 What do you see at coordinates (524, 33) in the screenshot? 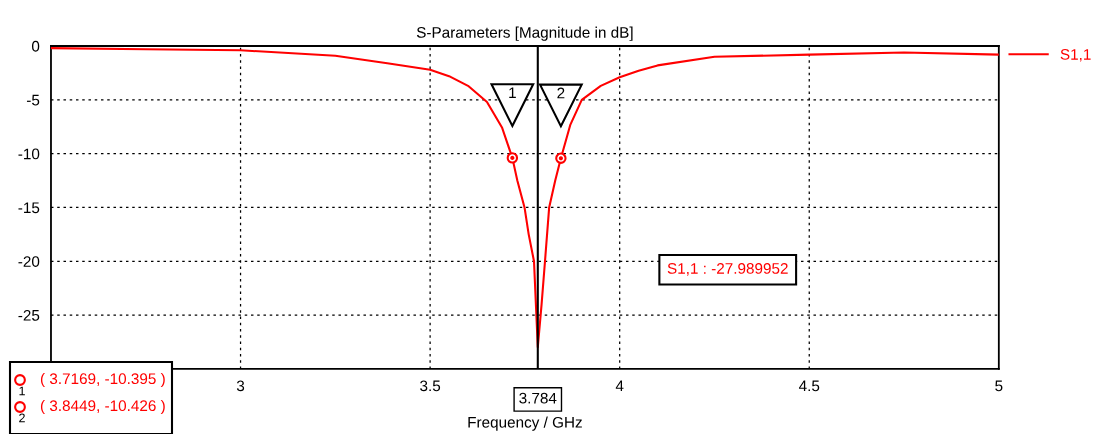
I see `chart-title: S-Parameters [Magnitude in dB]` at bounding box center [524, 33].